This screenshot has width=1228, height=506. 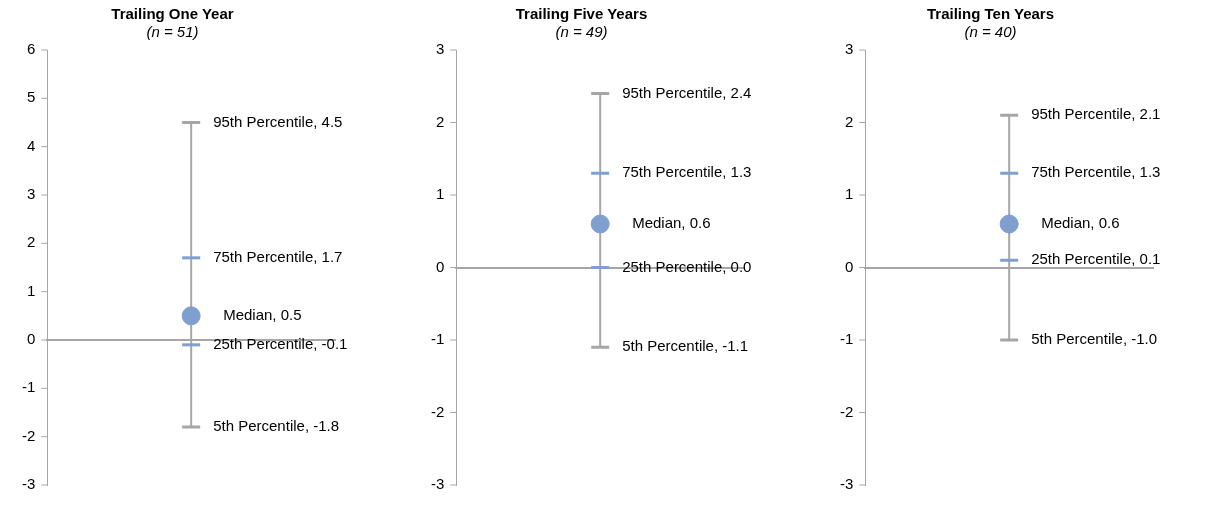 What do you see at coordinates (31, 97) in the screenshot?
I see `y-tick-label: 5` at bounding box center [31, 97].